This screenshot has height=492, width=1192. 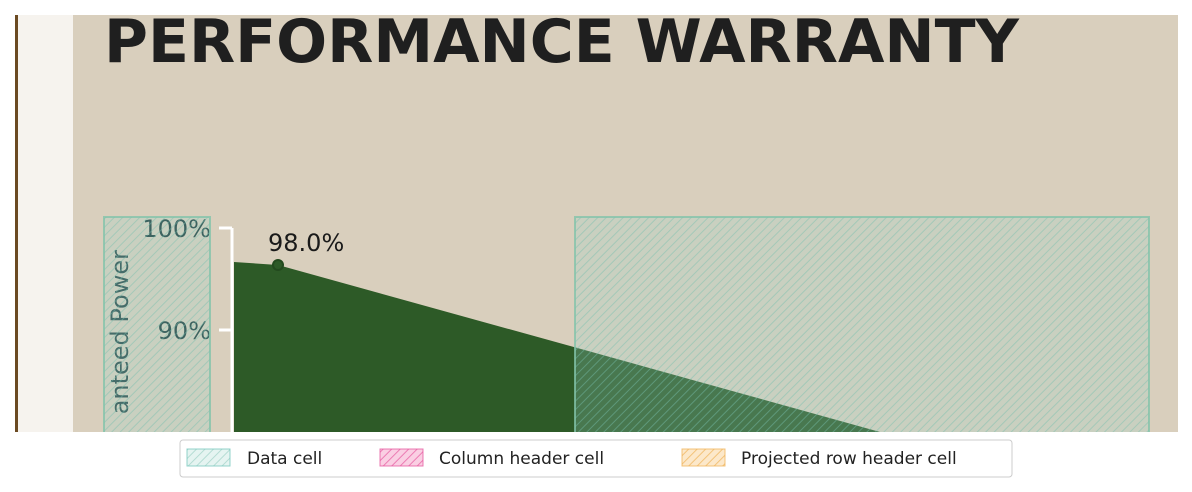 I want to click on legend-label: Data cell, so click(x=284, y=459).